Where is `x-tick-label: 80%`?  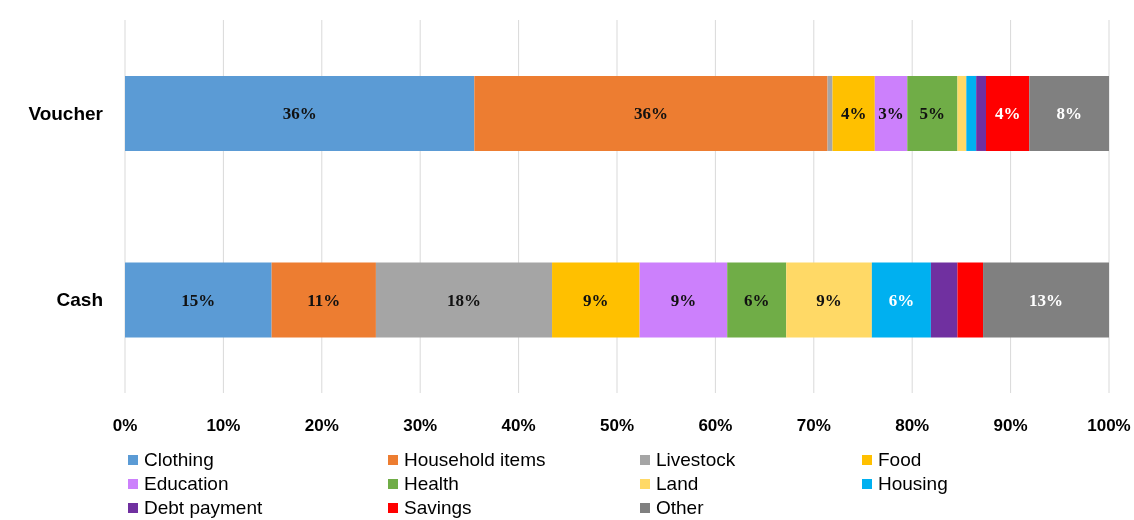
x-tick-label: 80% is located at coordinates (912, 426).